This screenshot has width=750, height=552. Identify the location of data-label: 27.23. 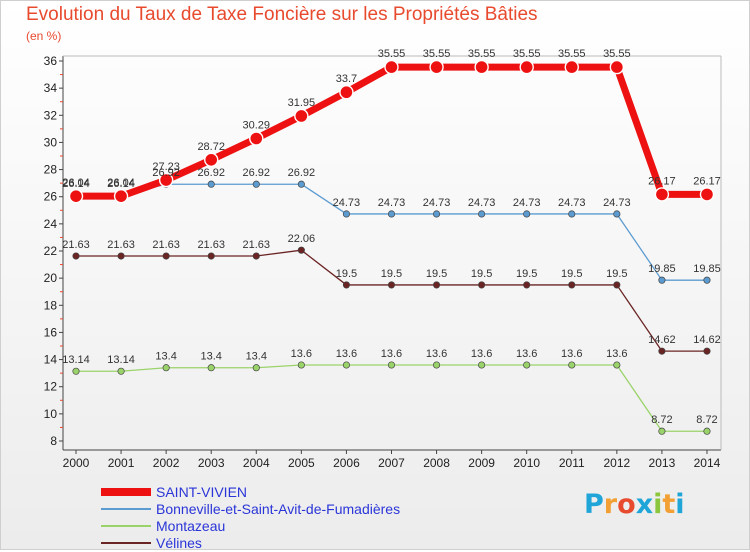
(166, 167).